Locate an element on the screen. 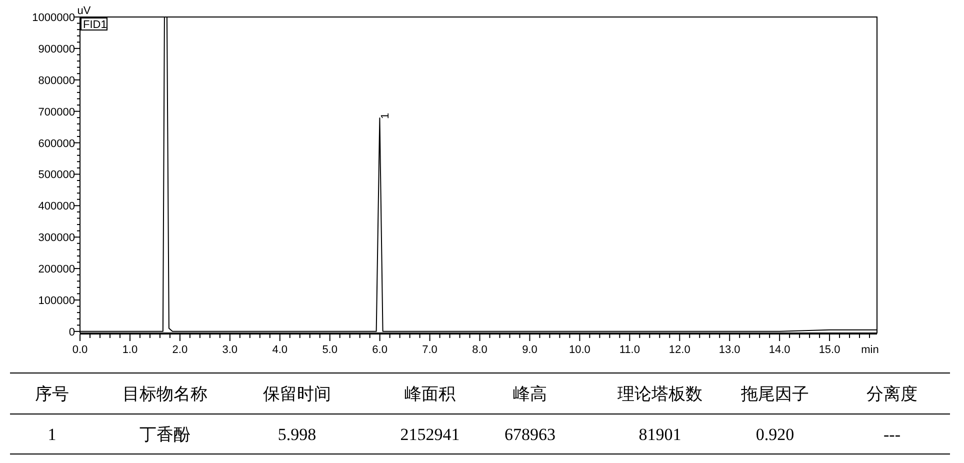  x-tick-label: 15.0 is located at coordinates (829, 350).